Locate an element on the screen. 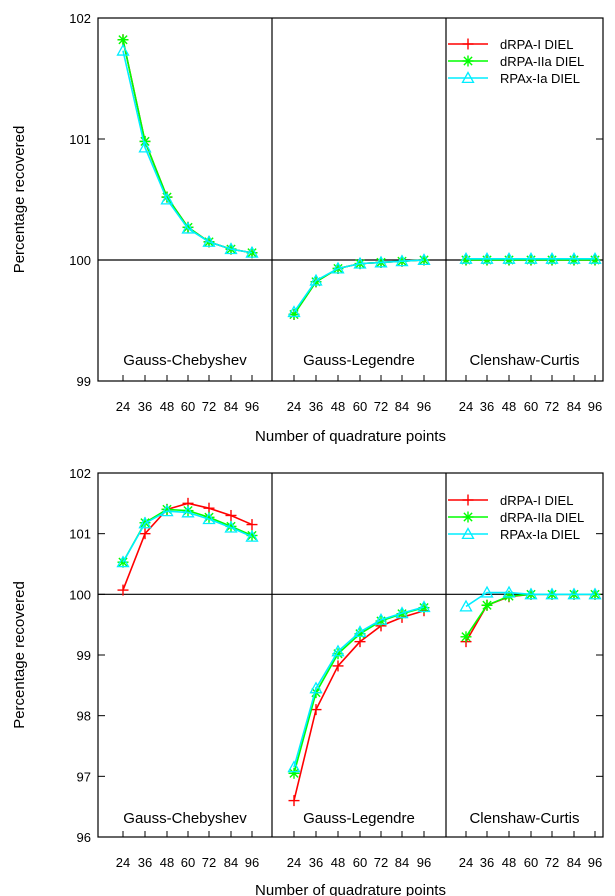 Image resolution: width=615 pixels, height=896 pixels. y-tick-label: 96 is located at coordinates (84, 837).